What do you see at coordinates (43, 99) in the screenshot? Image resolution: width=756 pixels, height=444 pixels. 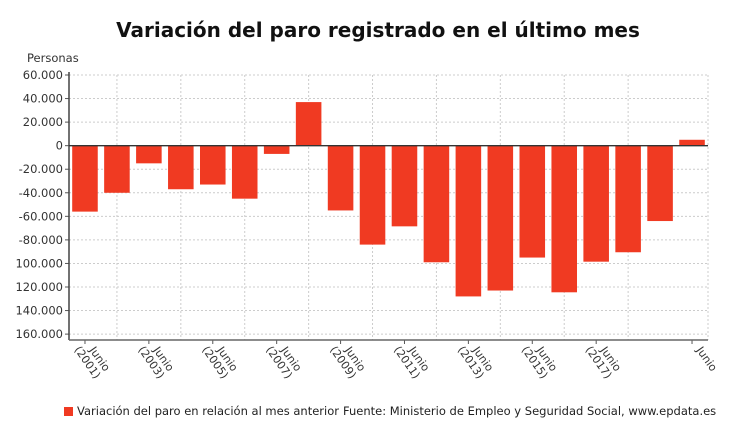 I see `y-tick-label: 40.000` at bounding box center [43, 99].